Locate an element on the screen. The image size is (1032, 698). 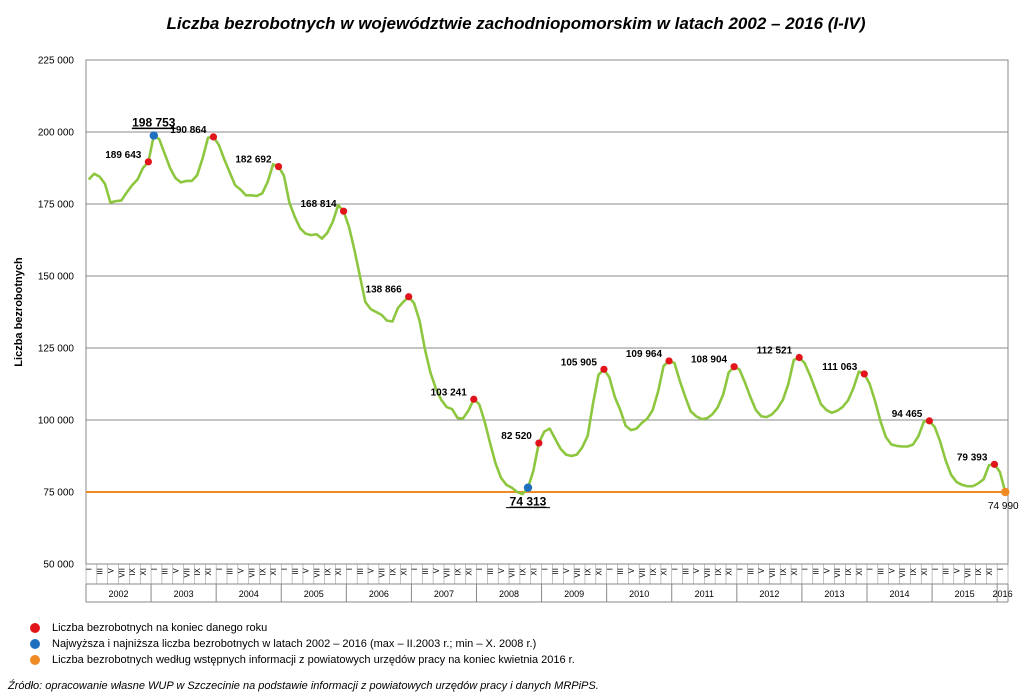
data-label: 109 964 is located at coordinates (644, 354).